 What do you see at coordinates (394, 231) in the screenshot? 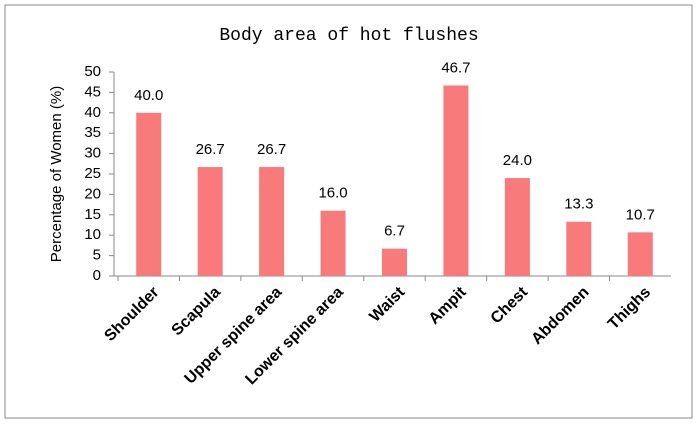
I see `data-label: 6.7` at bounding box center [394, 231].